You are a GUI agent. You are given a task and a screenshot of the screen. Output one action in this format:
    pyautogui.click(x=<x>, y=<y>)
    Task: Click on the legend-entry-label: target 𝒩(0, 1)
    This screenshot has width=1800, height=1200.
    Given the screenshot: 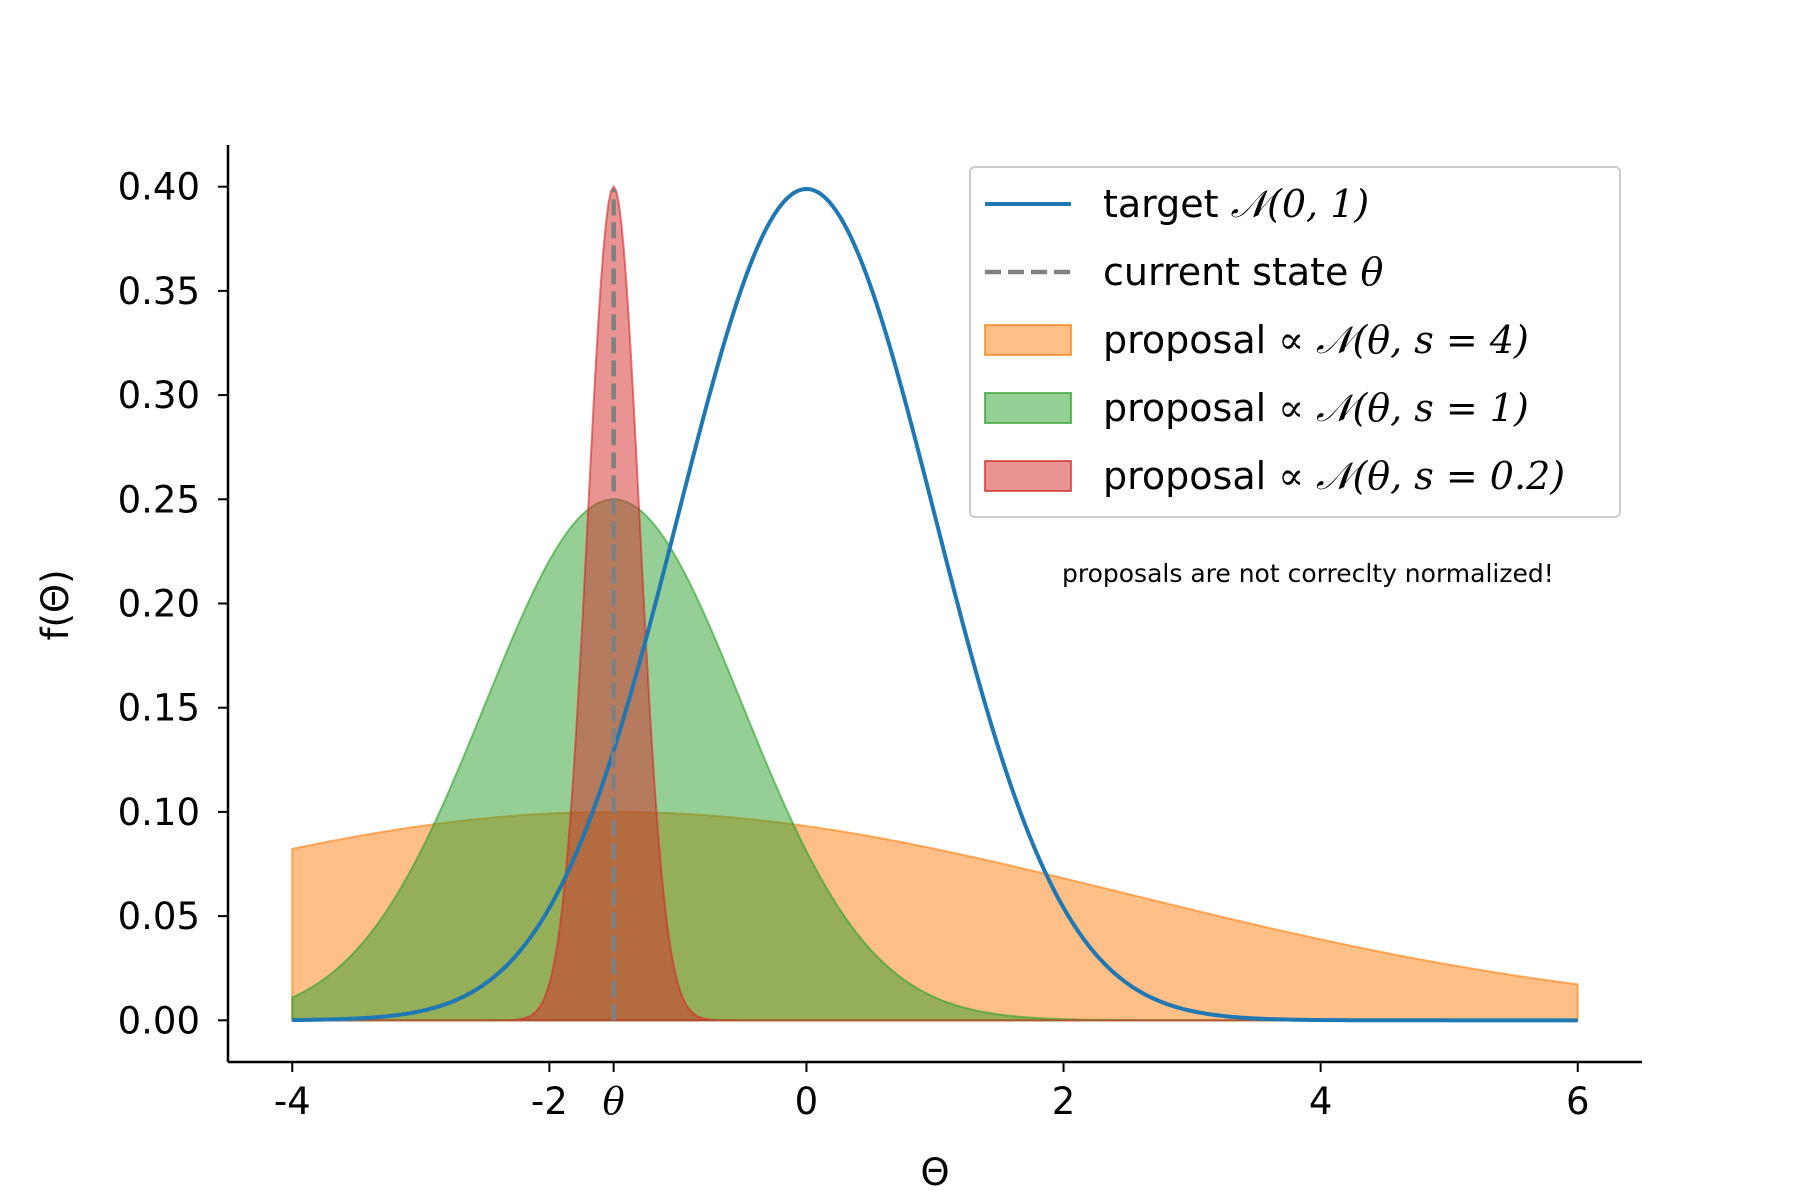 What is the action you would take?
    pyautogui.click(x=1236, y=204)
    